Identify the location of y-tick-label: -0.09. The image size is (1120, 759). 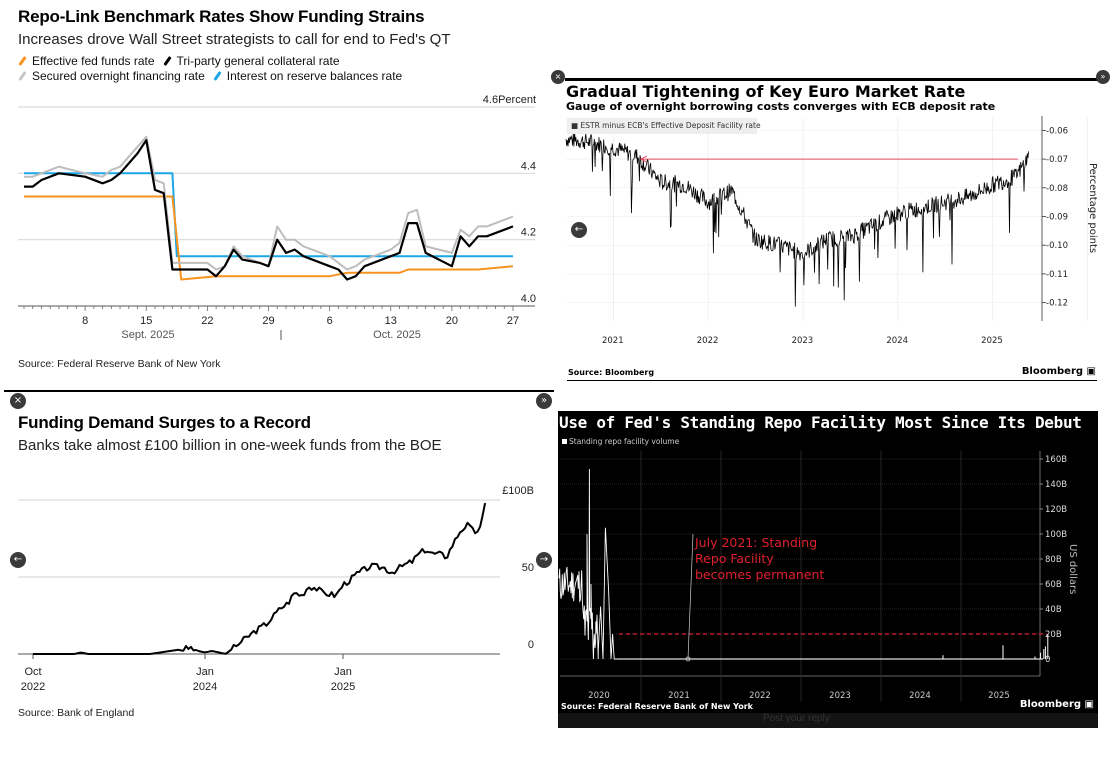
(1057, 218).